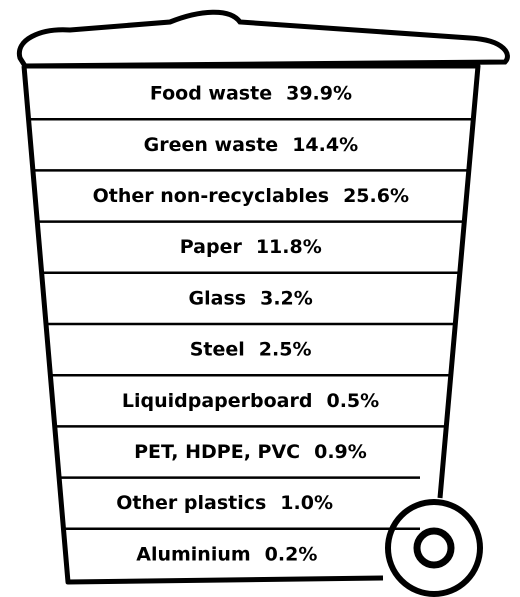 This screenshot has width=520, height=597. Describe the element at coordinates (319, 93) in the screenshot. I see `material-share: 39.9%` at that location.